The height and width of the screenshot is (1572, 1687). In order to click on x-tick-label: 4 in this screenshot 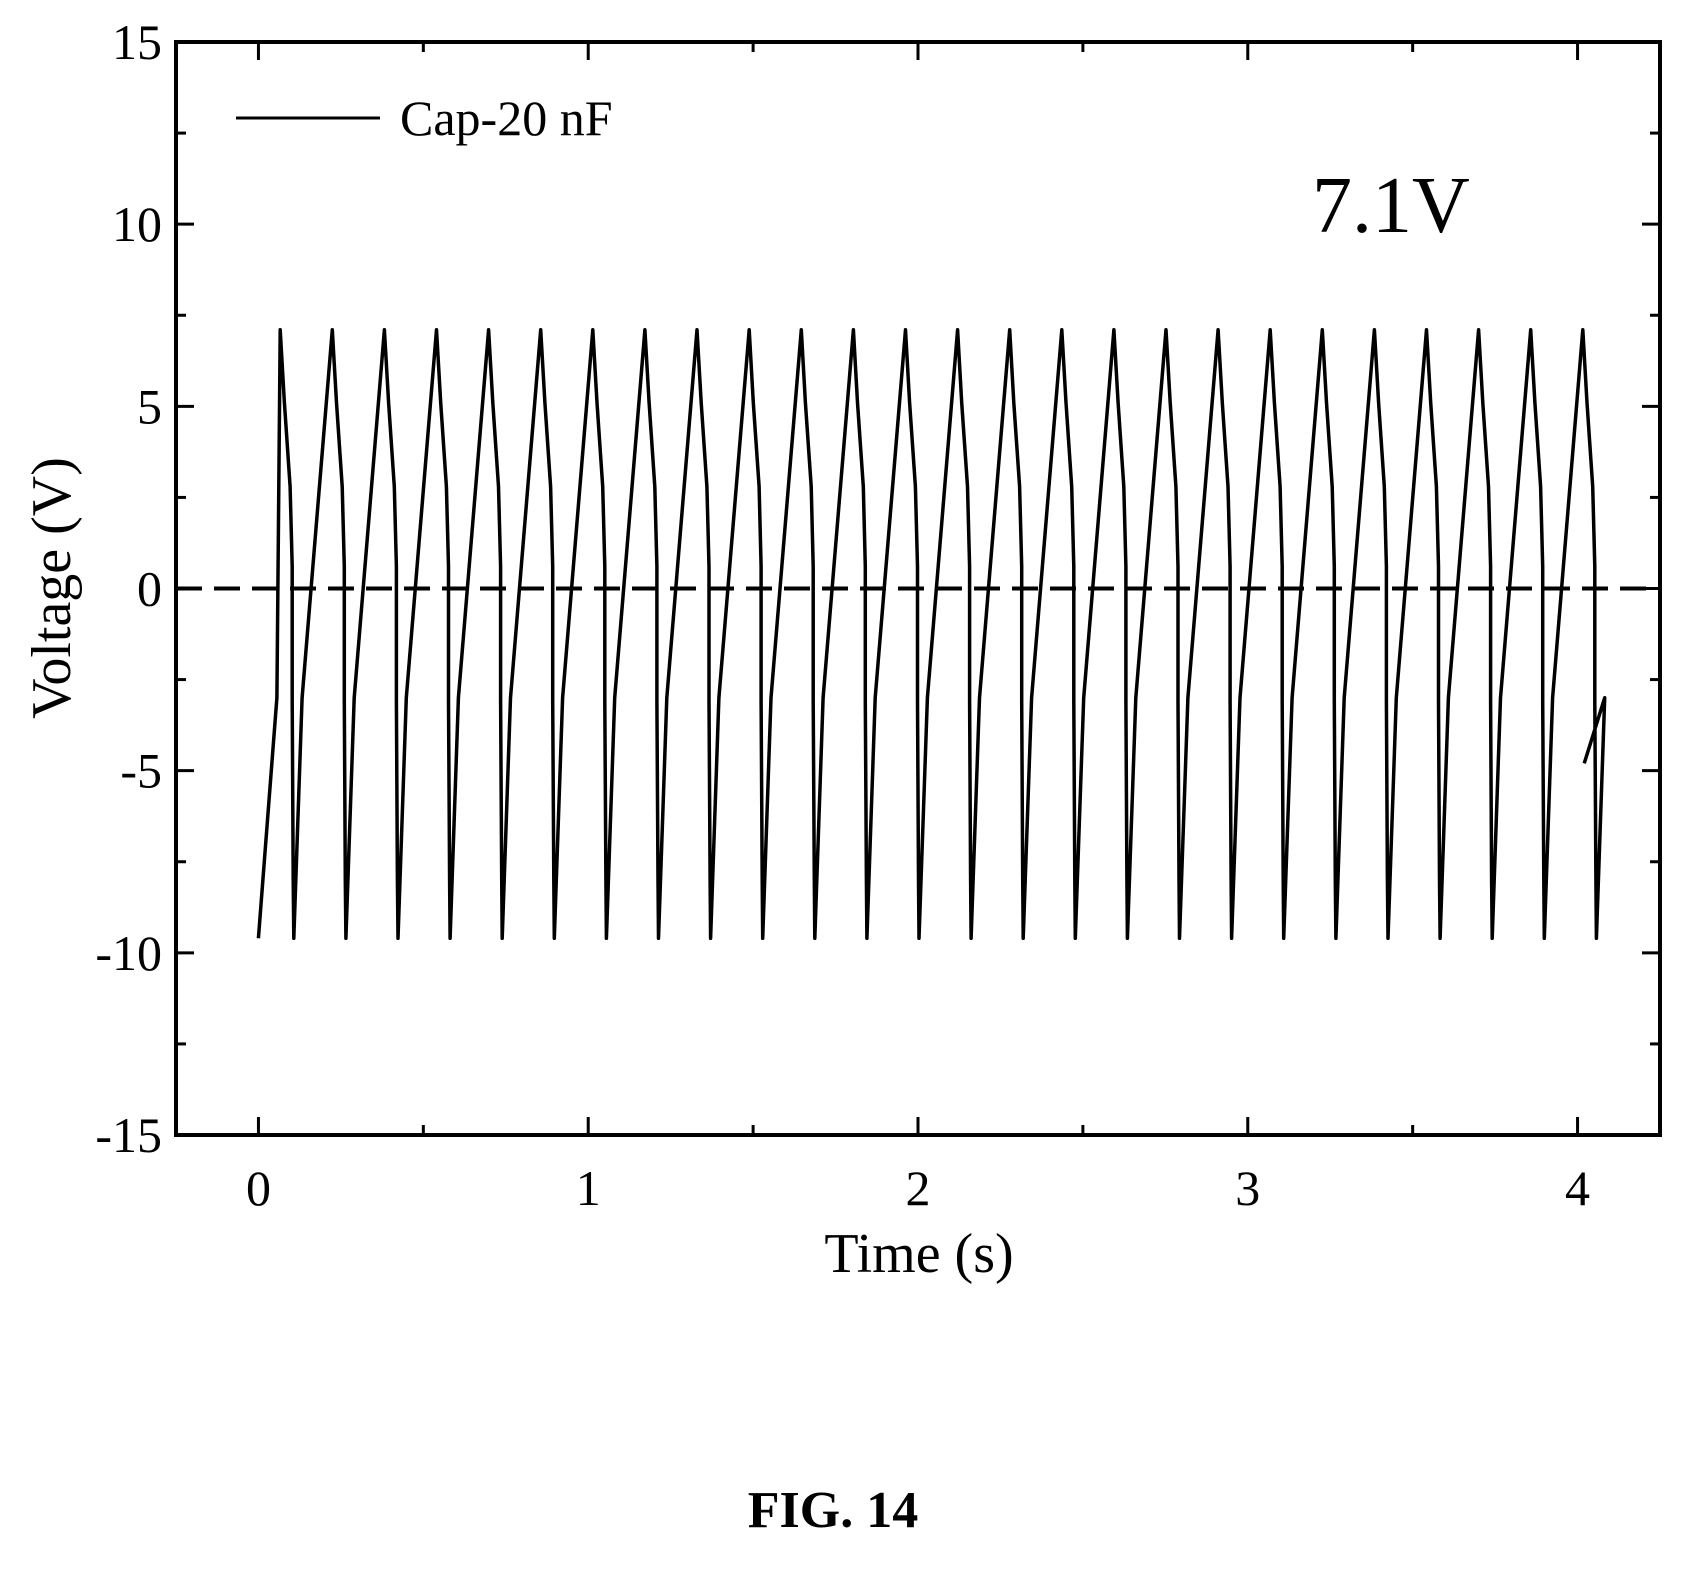, I will do `click(1577, 1188)`.